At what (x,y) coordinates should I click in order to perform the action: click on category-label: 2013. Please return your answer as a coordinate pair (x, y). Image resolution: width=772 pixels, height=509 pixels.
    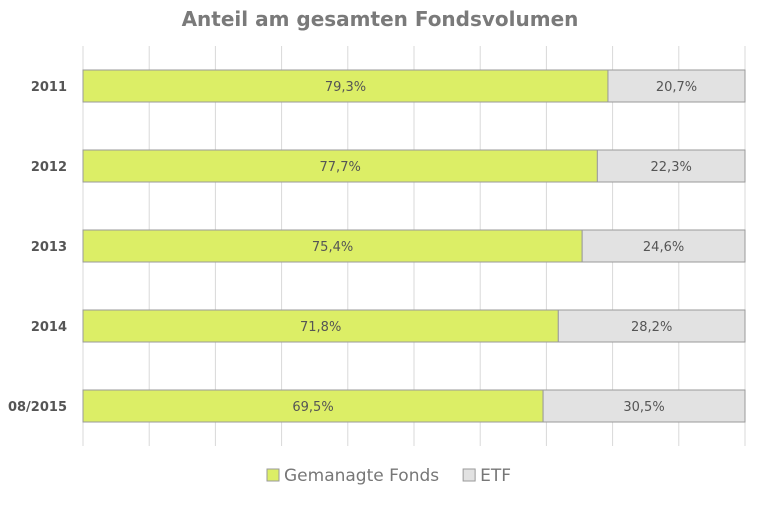
    Looking at the image, I should click on (49, 247).